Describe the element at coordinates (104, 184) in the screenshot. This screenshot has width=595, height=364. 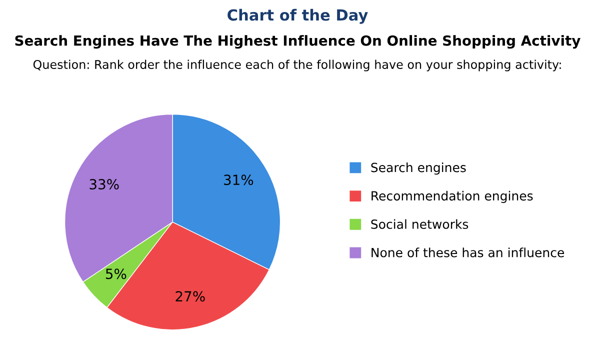
I see `data-label: 33%` at that location.